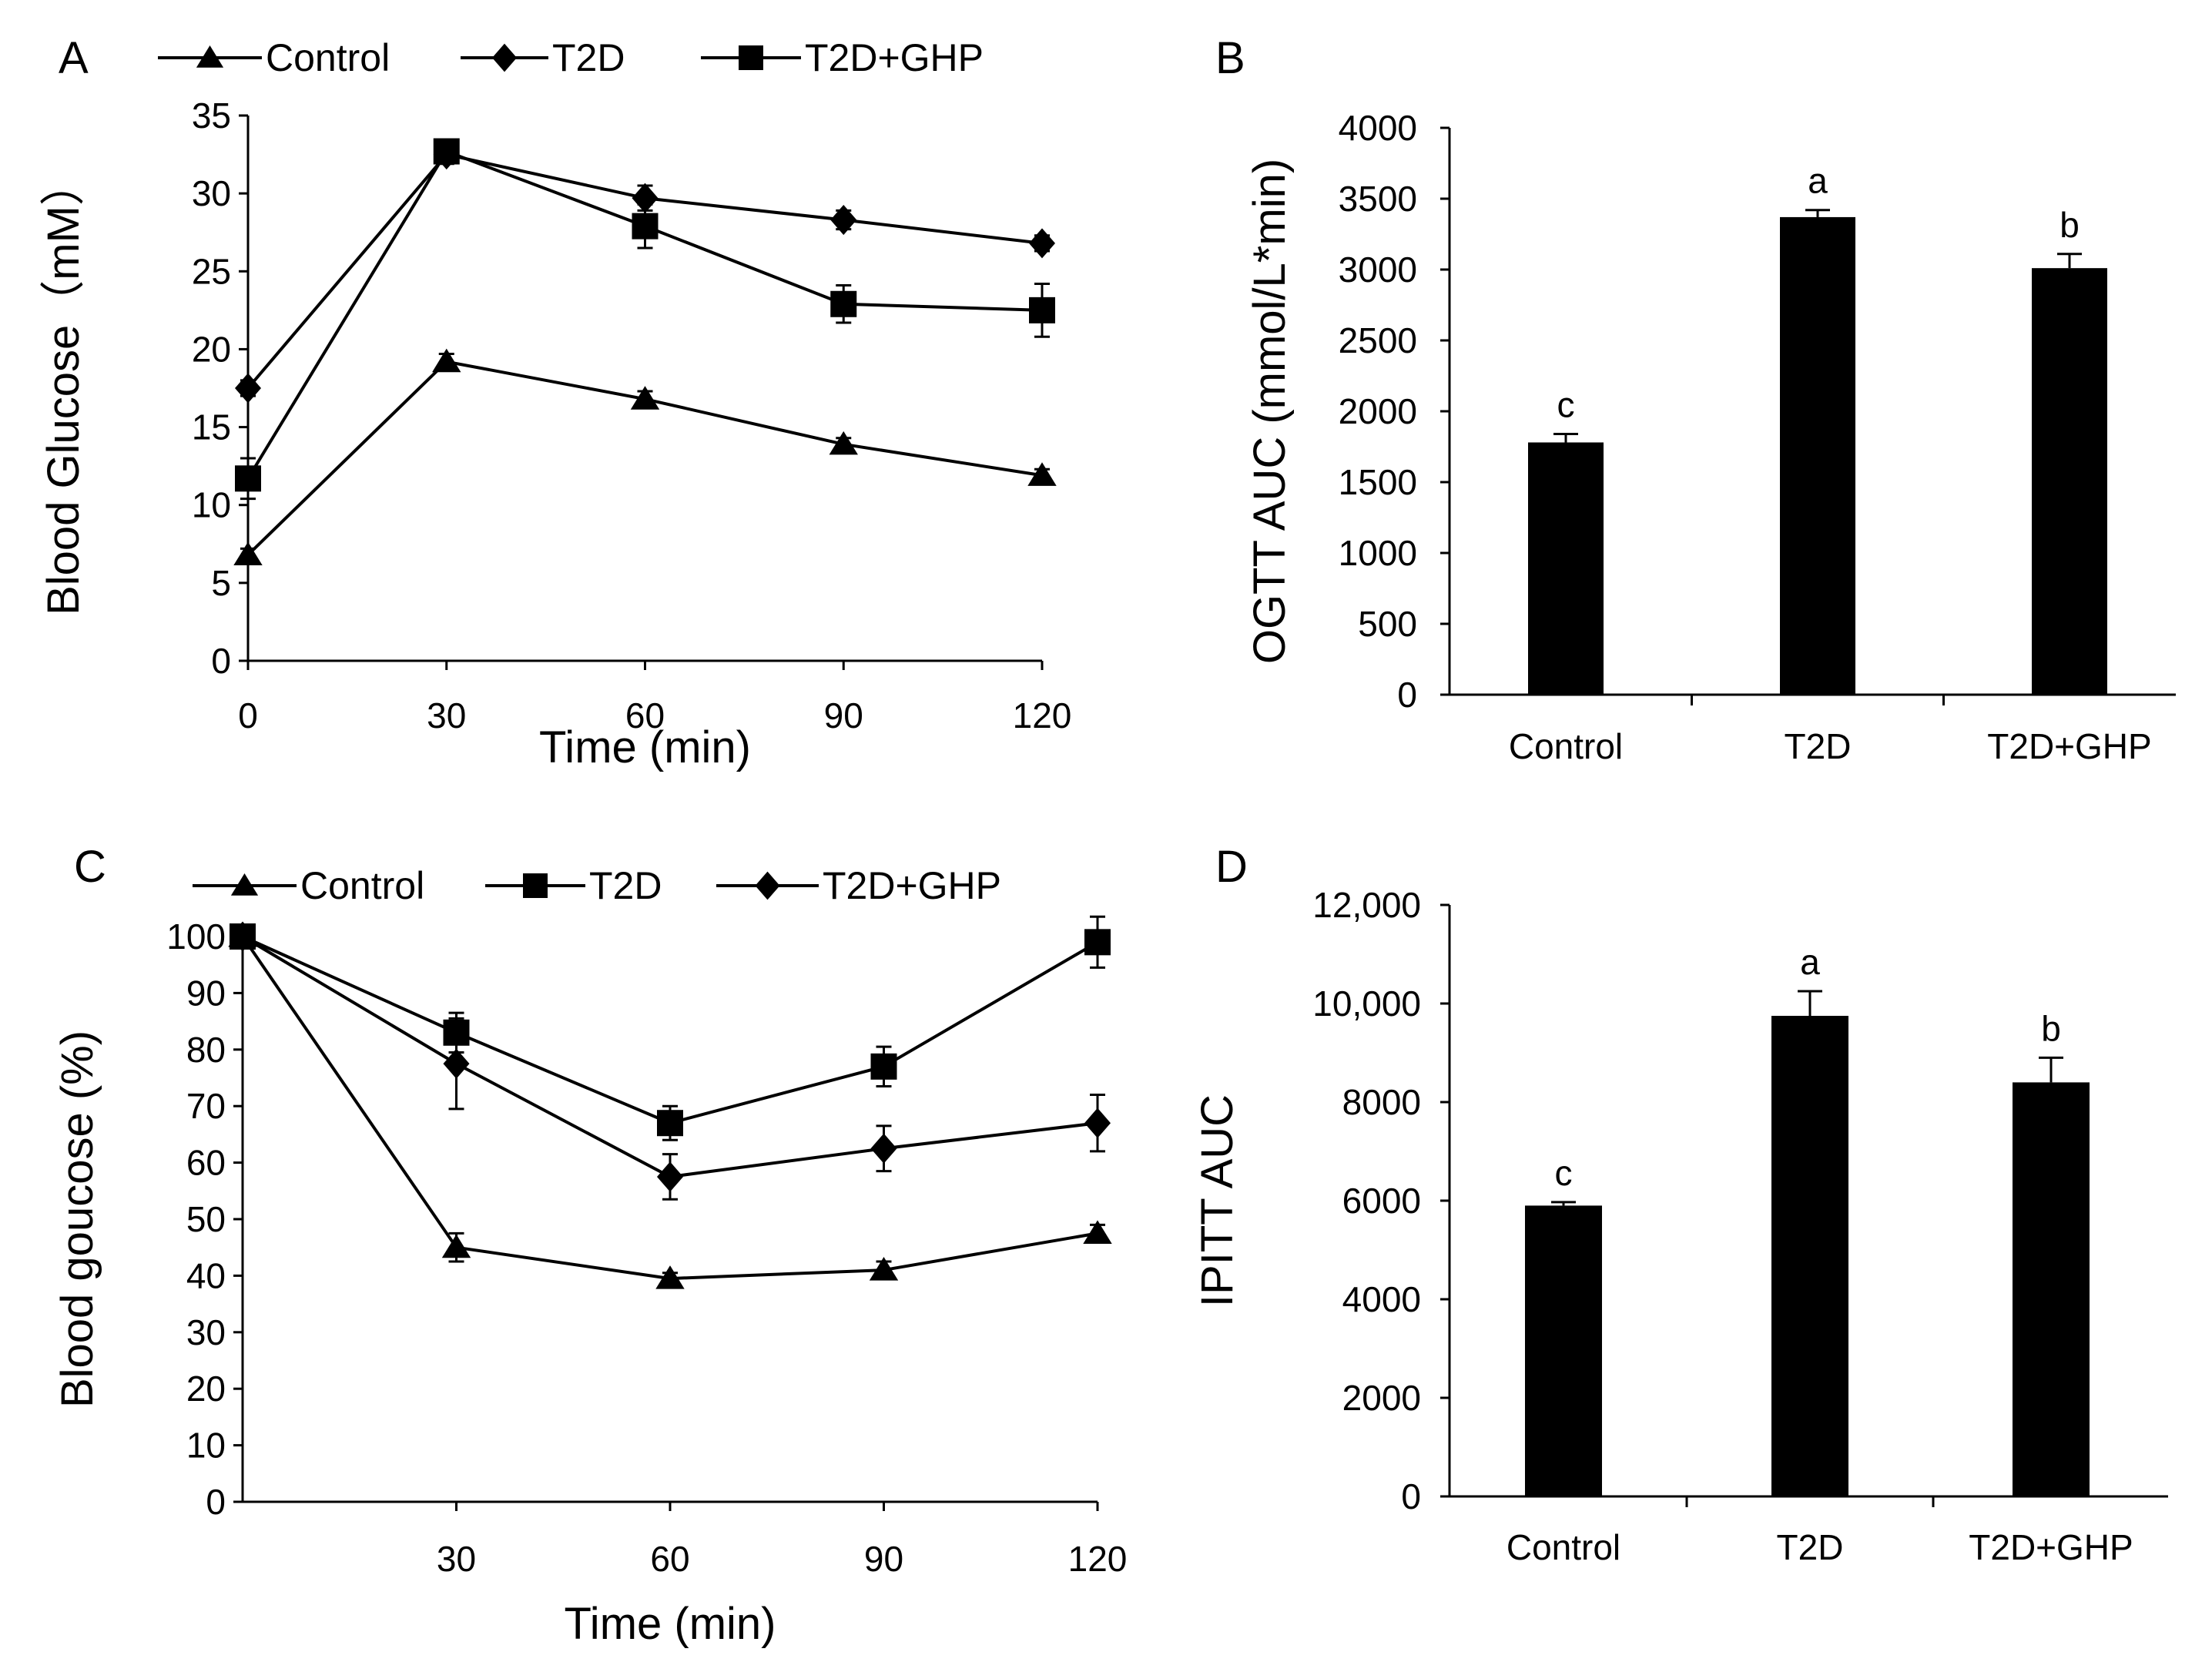 Image resolution: width=2212 pixels, height=1662 pixels. What do you see at coordinates (1818, 746) in the screenshot?
I see `category-label: T2D` at bounding box center [1818, 746].